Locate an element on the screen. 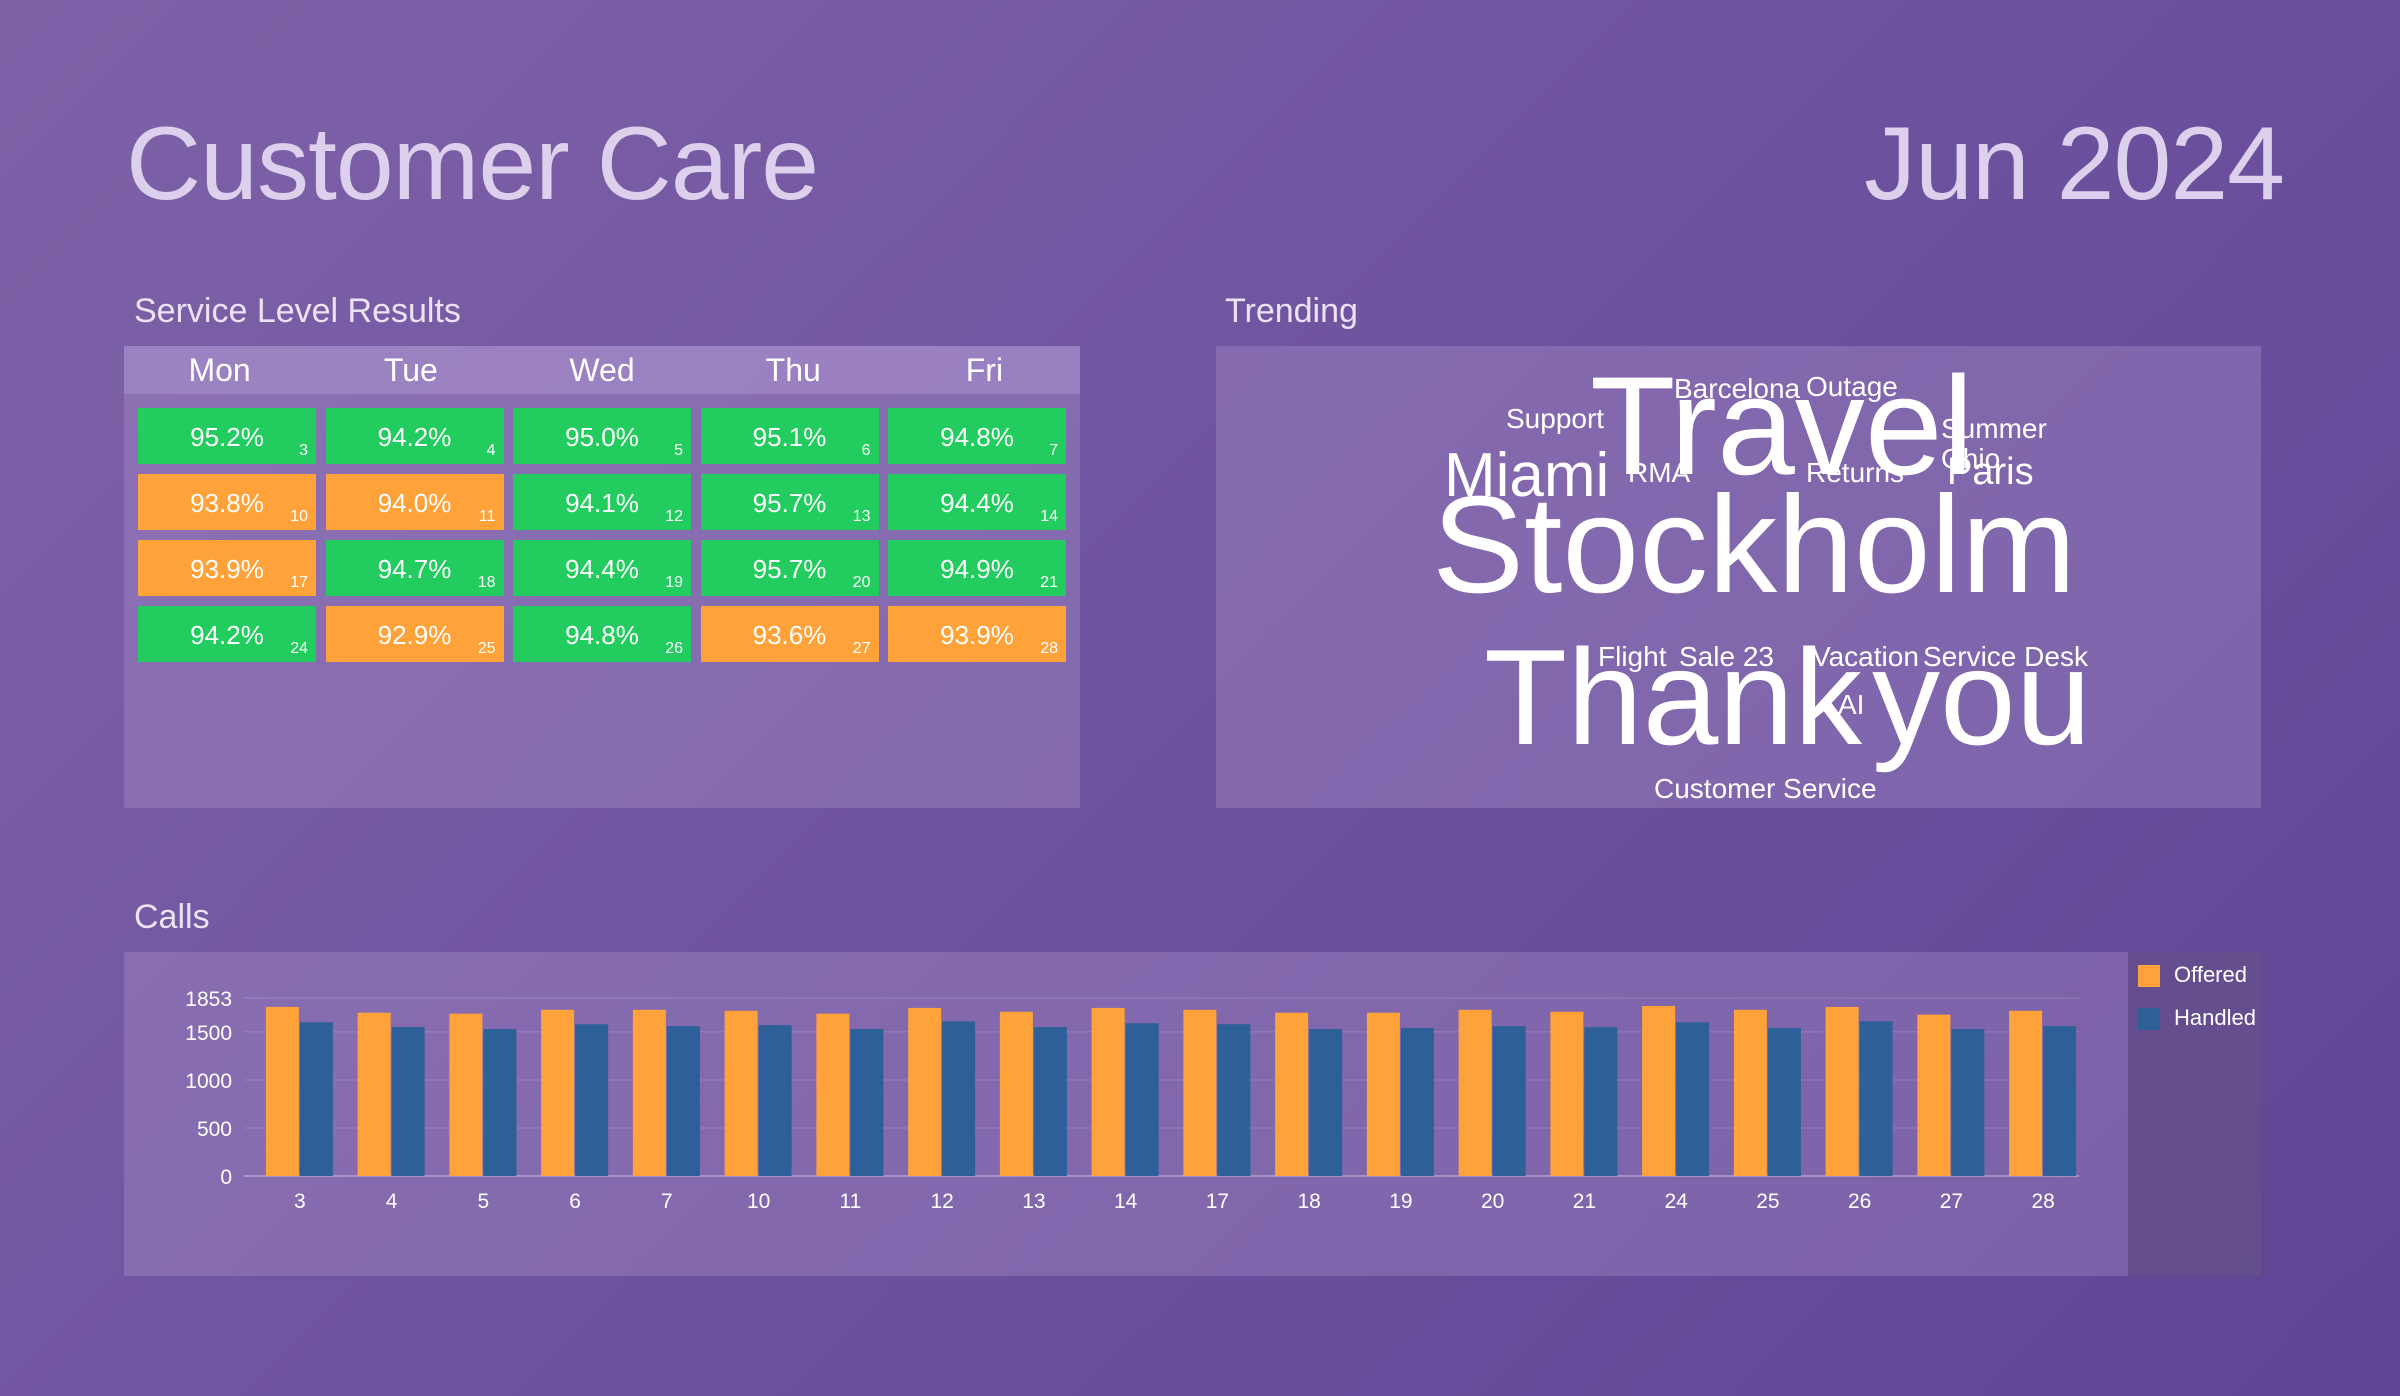 The height and width of the screenshot is (1396, 2400). trending-label: Trending is located at coordinates (1291, 311).